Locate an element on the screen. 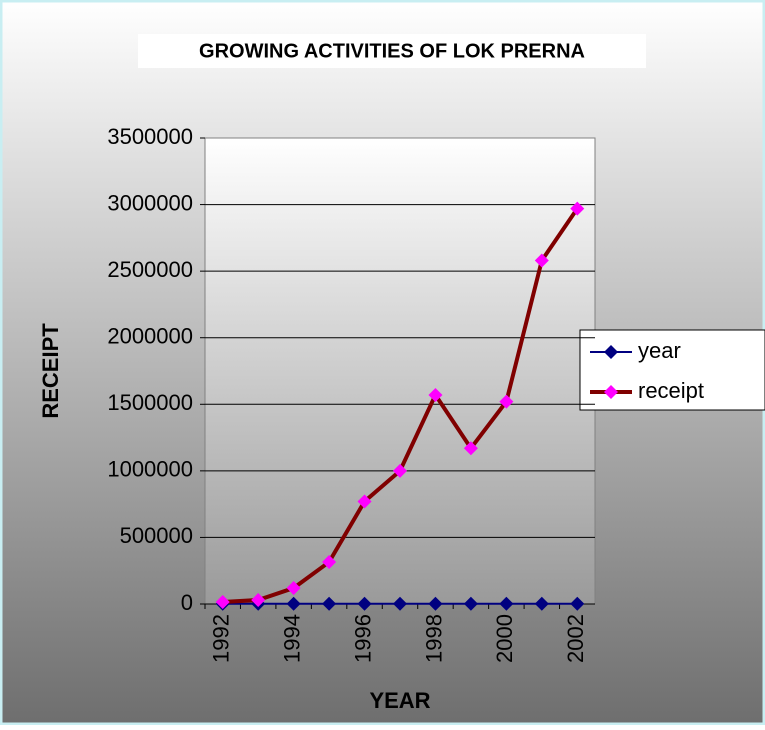 Image resolution: width=765 pixels, height=730 pixels. x-tick-label: 1996 is located at coordinates (362, 638).